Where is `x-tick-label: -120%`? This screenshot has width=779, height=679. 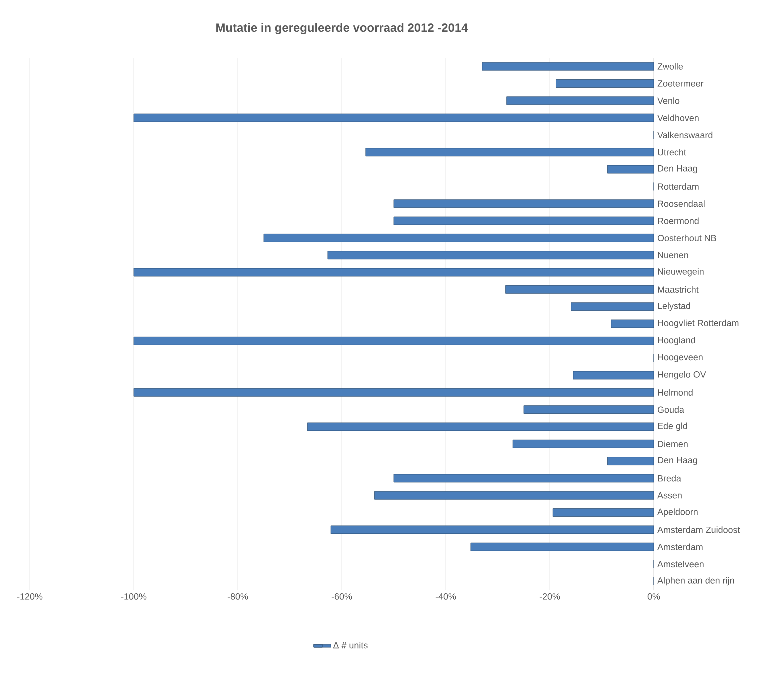 x-tick-label: -120% is located at coordinates (30, 597).